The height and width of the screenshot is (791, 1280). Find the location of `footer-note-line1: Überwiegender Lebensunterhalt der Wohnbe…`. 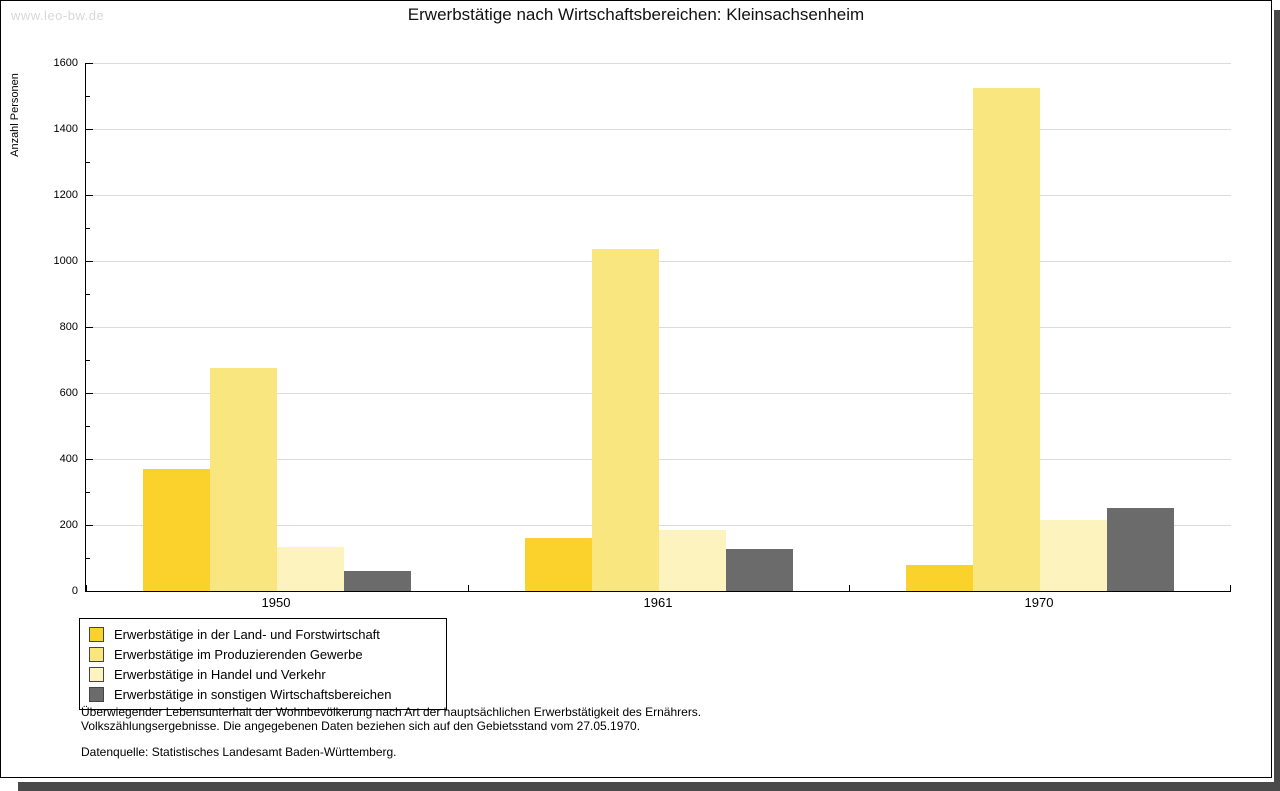

footer-note-line1: Überwiegender Lebensunterhalt der Wohnbe… is located at coordinates (391, 712).